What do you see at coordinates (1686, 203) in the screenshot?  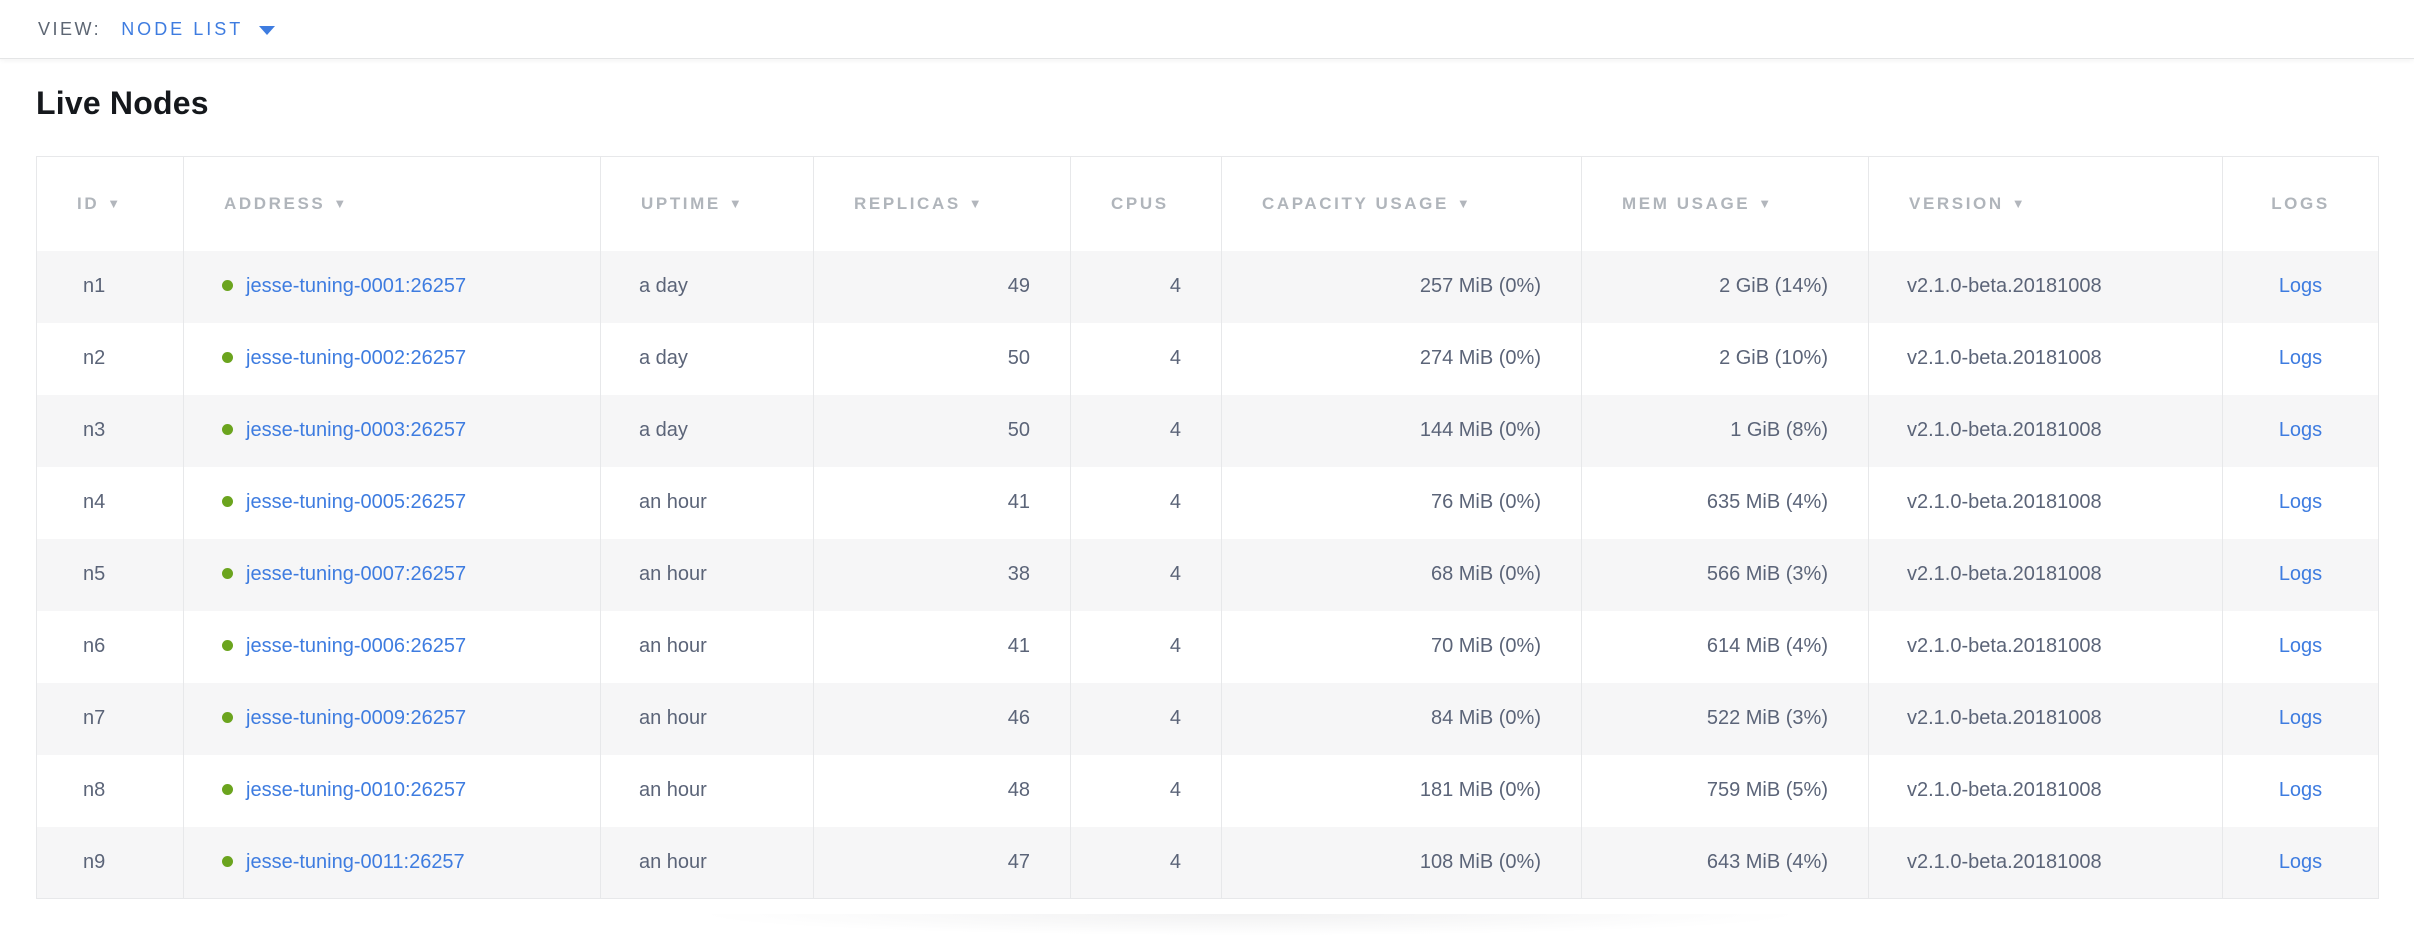 I see `column-header-label: MEM USAGE` at bounding box center [1686, 203].